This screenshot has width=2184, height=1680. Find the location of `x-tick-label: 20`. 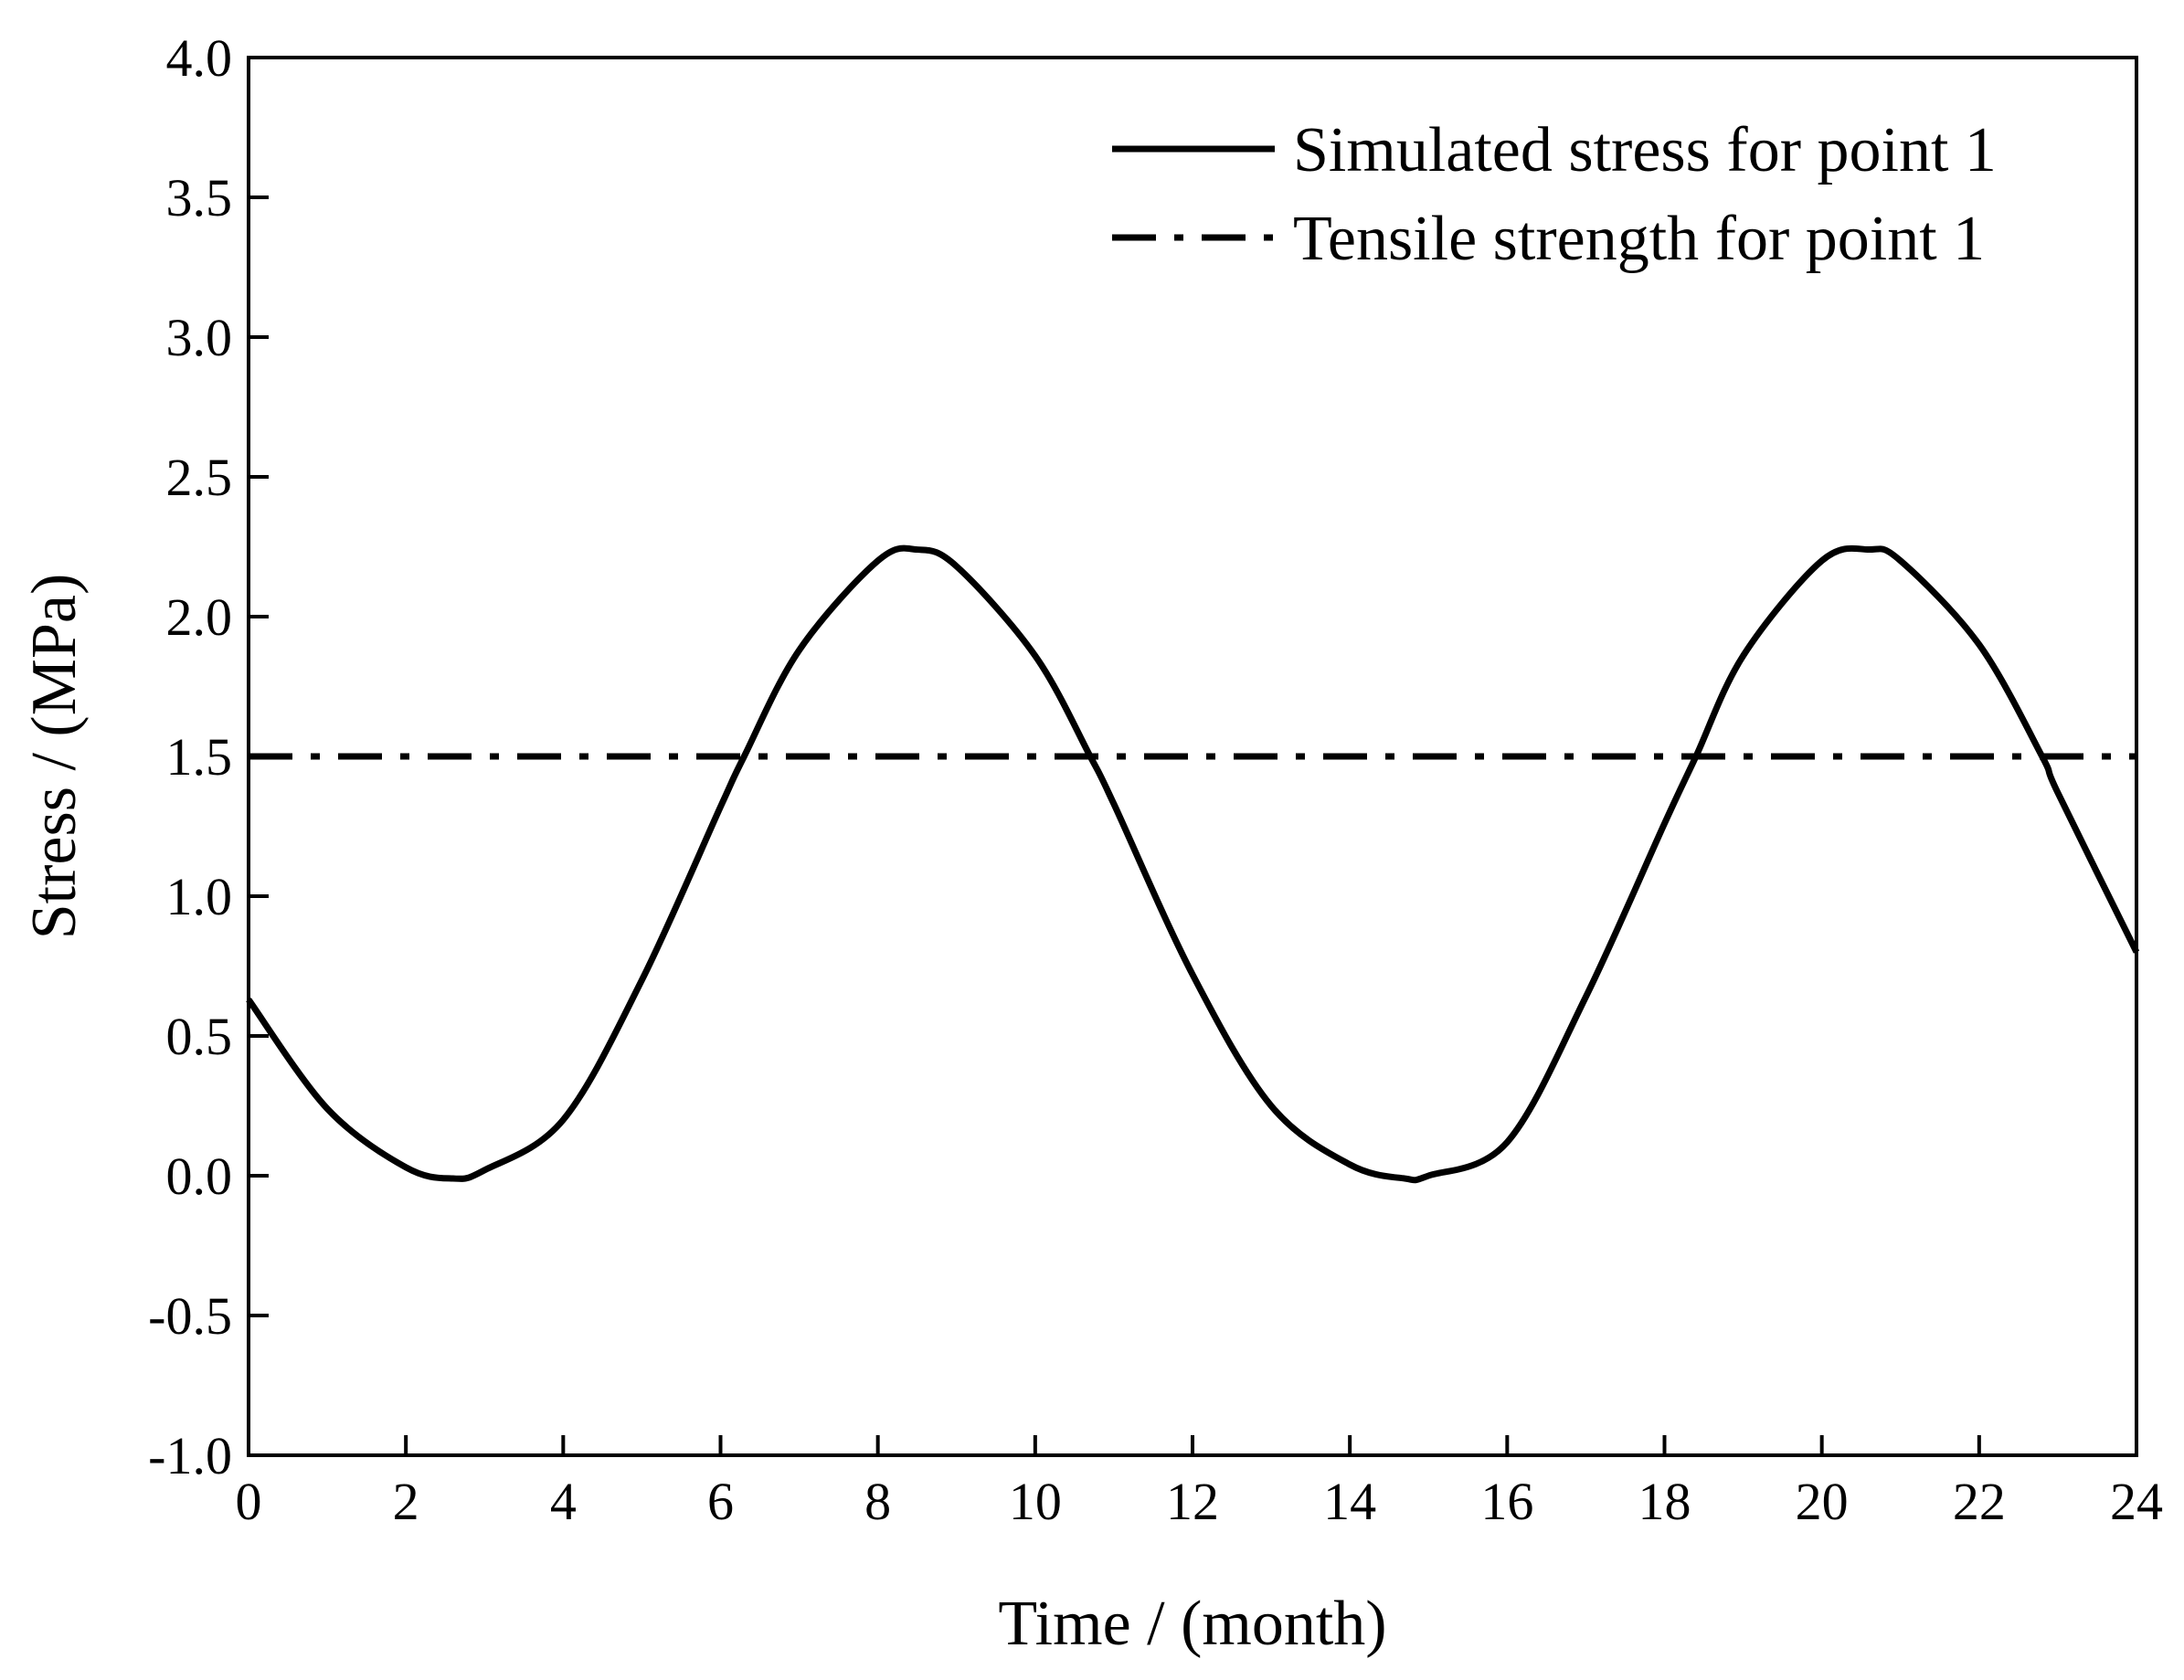

x-tick-label: 20 is located at coordinates (1823, 1502).